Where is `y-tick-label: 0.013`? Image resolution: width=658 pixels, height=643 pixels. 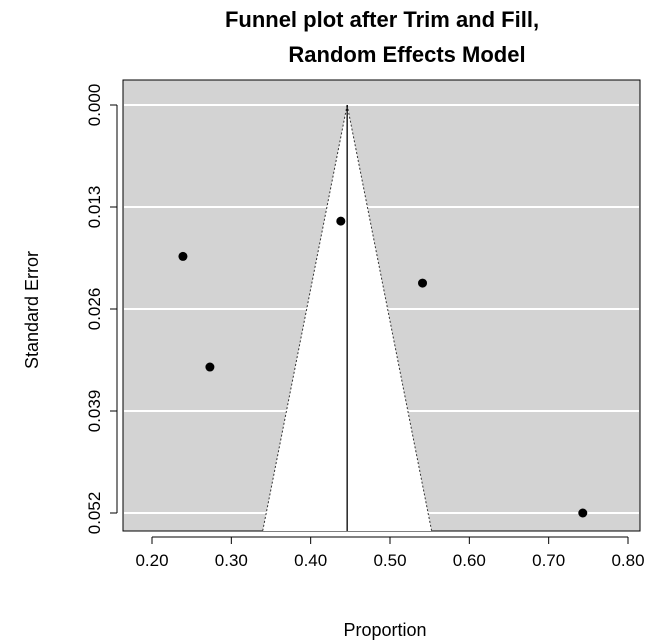
y-tick-label: 0.013 is located at coordinates (94, 207).